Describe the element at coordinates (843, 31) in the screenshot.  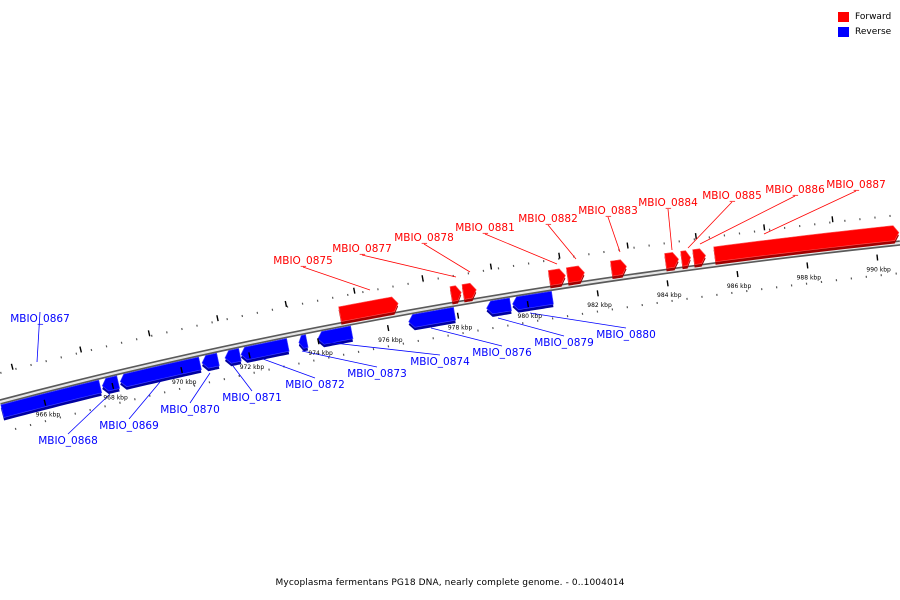
I see `reverse-swatch` at that location.